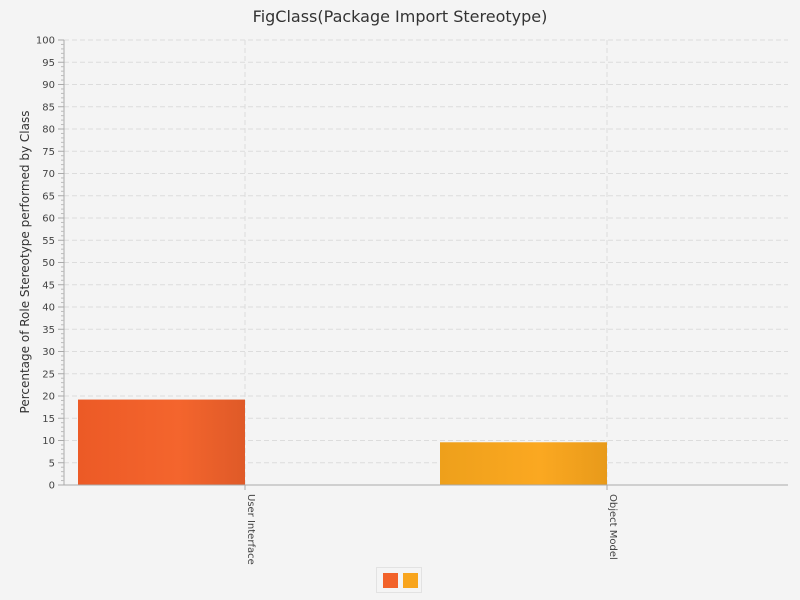  I want to click on y-tick-label-100: 100, so click(45, 41).